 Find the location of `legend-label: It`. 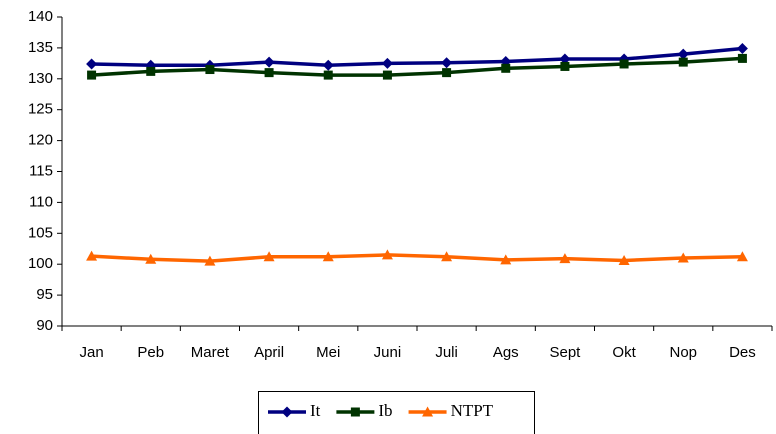

legend-label: It is located at coordinates (315, 410).